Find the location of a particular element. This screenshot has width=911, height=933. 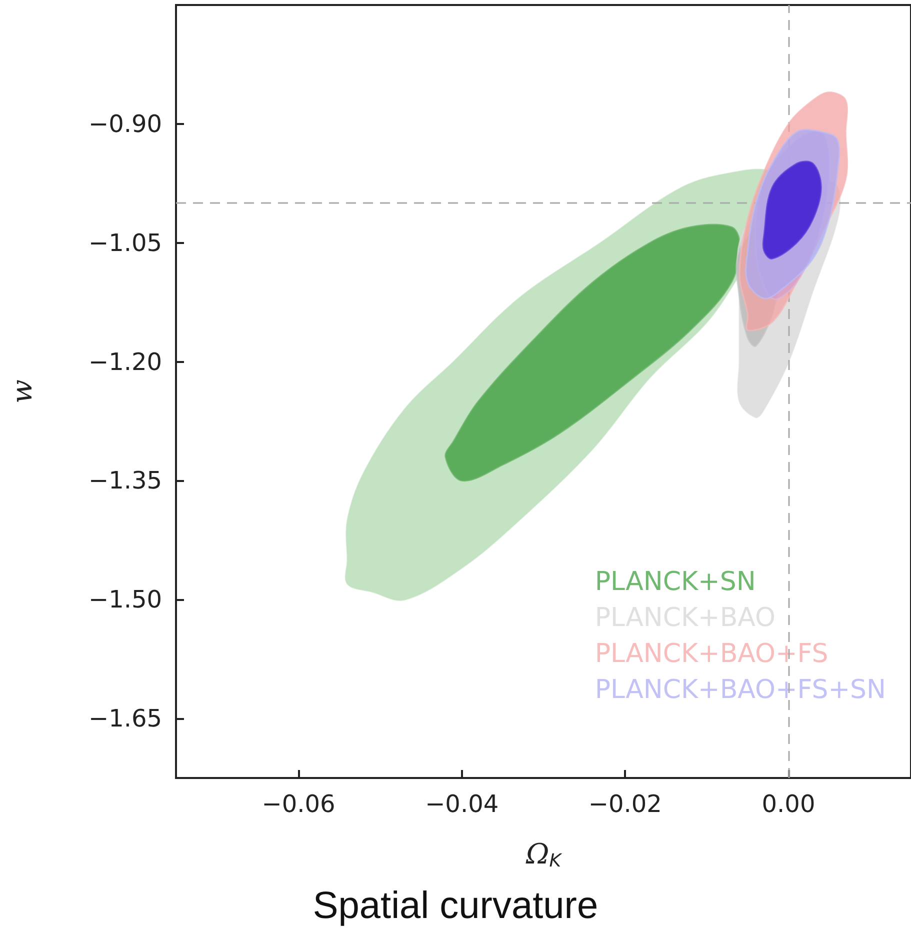

text: PLANCK+SN is located at coordinates (675, 582).